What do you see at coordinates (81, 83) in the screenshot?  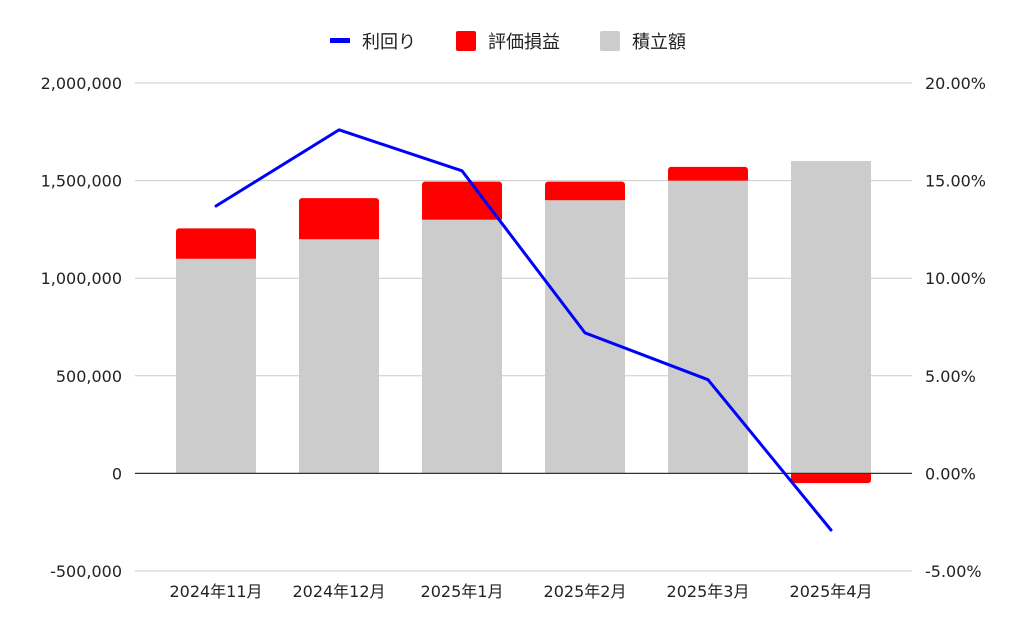 I see `left-axis-tick-label: 2,000,000` at bounding box center [81, 83].